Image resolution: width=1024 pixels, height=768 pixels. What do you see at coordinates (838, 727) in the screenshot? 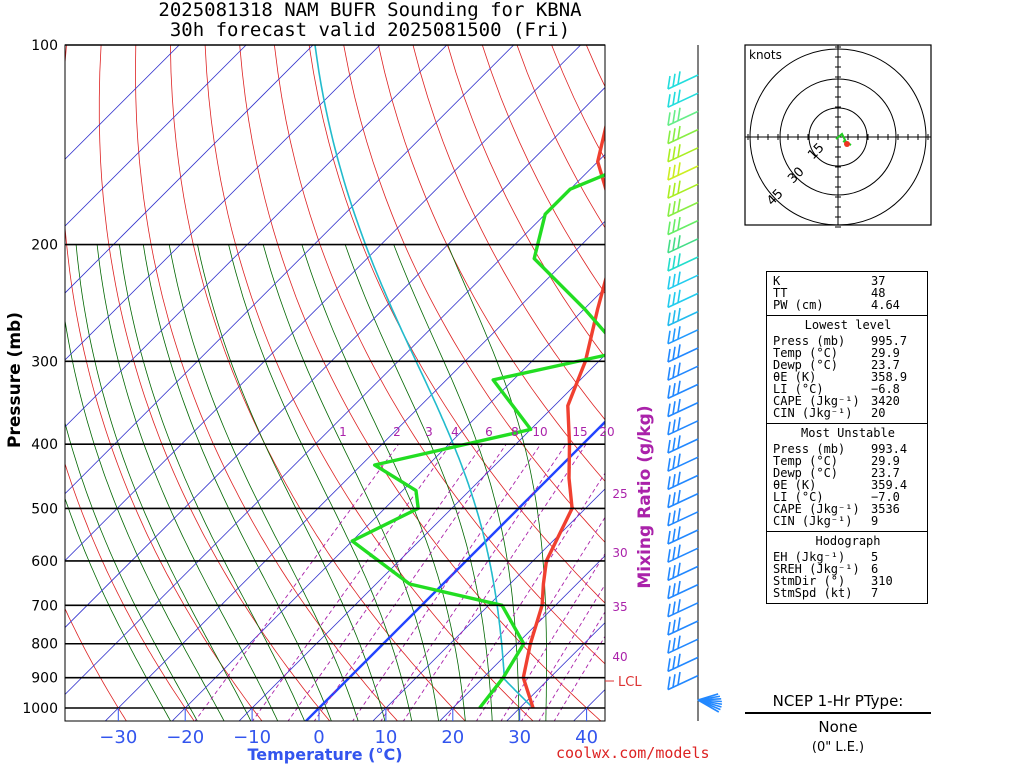
I see `ptype-value: None` at bounding box center [838, 727].